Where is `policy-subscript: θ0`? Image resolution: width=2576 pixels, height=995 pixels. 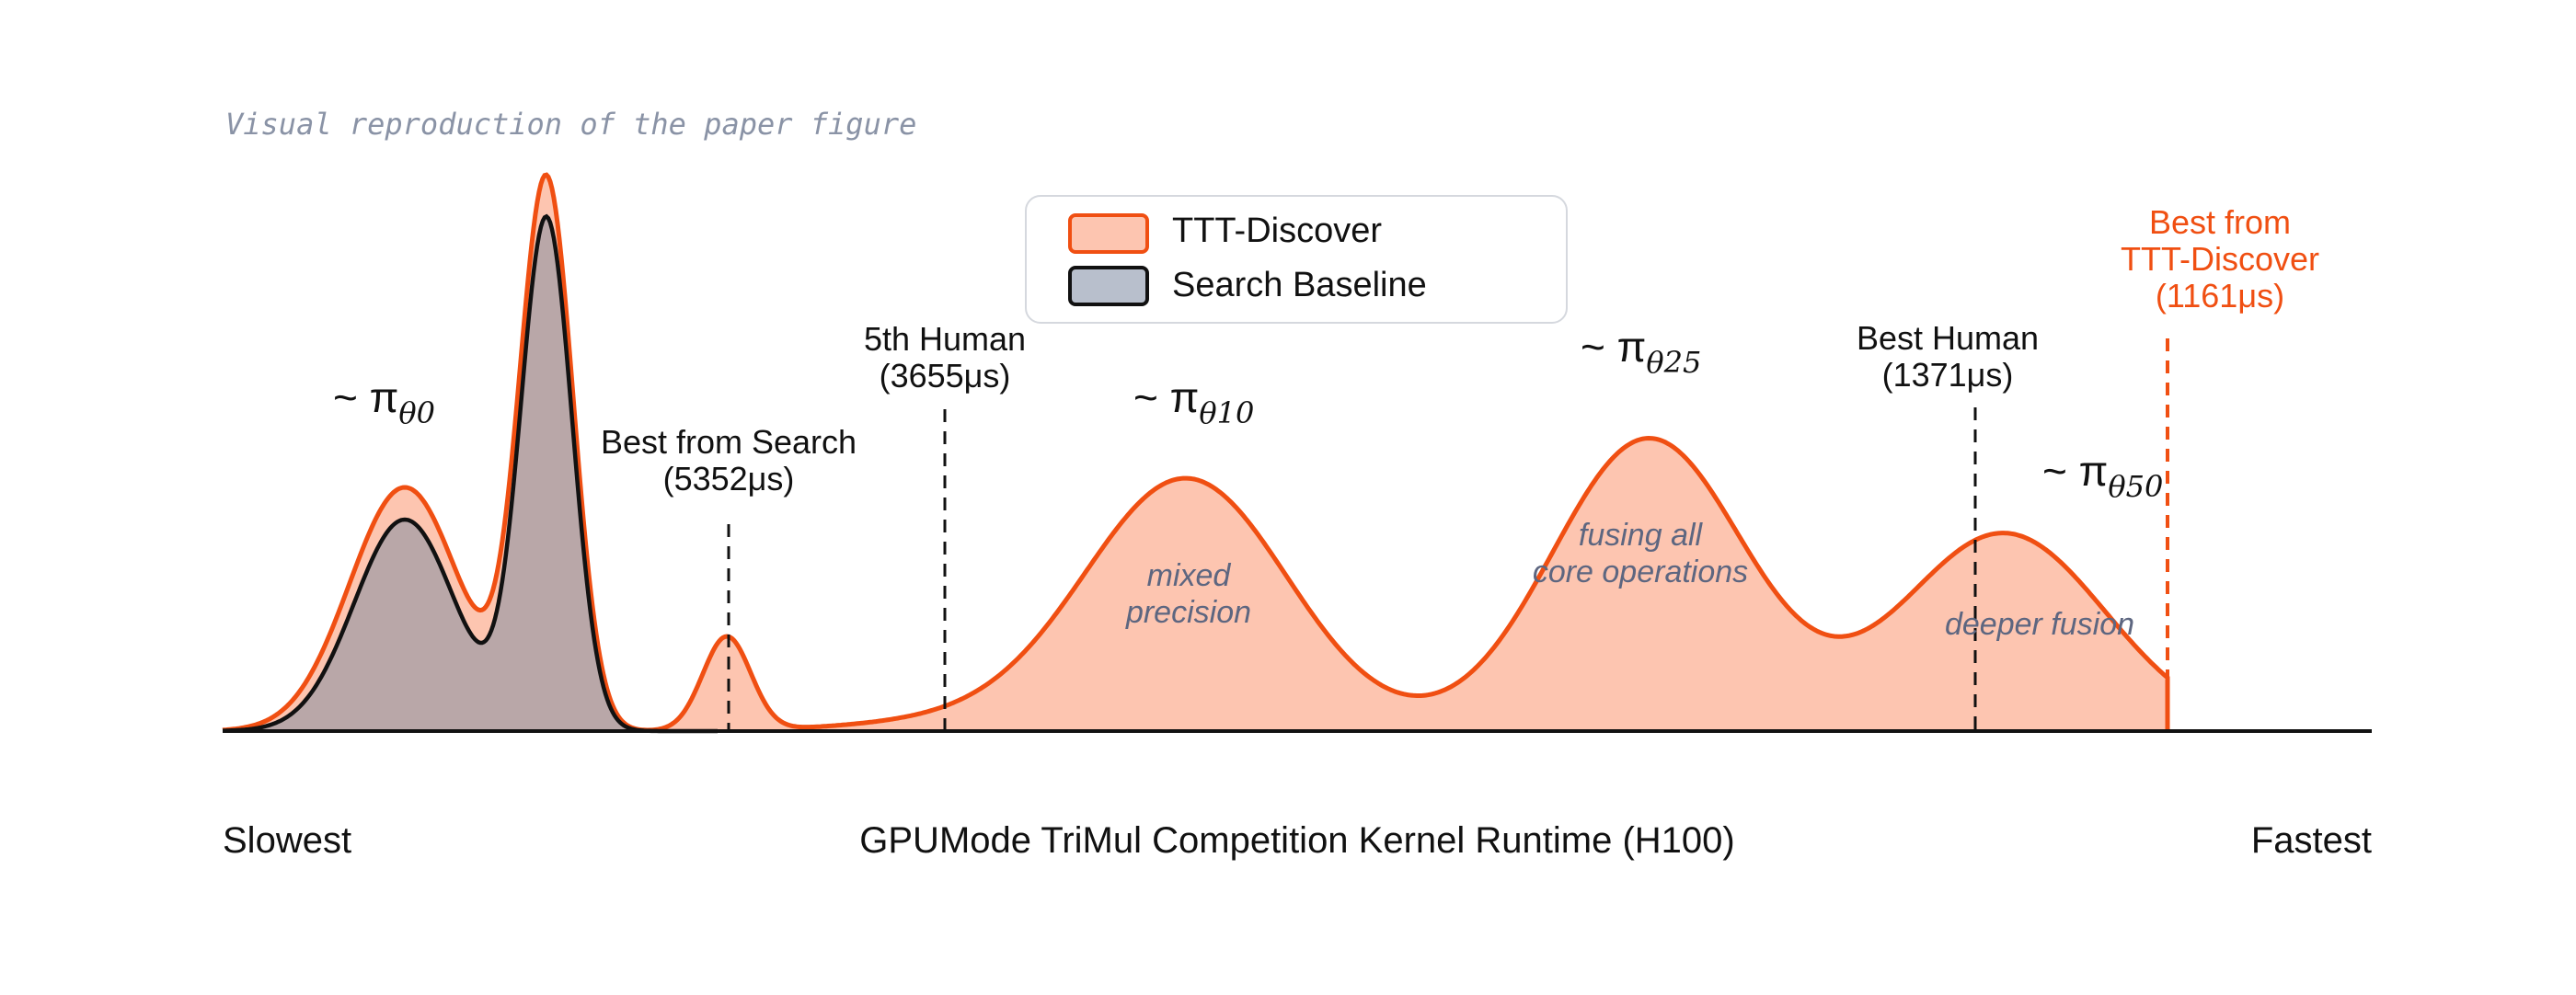
policy-subscript: θ0 is located at coordinates (416, 413).